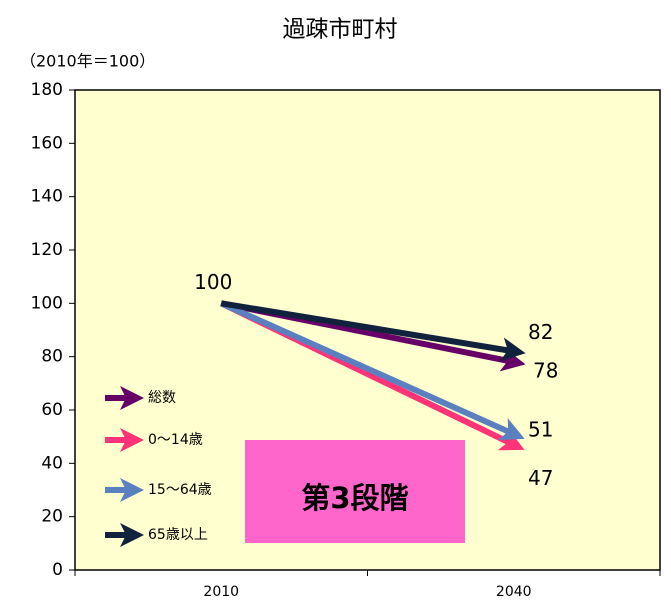 The width and height of the screenshot is (671, 601). What do you see at coordinates (87, 61) in the screenshot?
I see `subtitle: （2010年＝100）` at bounding box center [87, 61].